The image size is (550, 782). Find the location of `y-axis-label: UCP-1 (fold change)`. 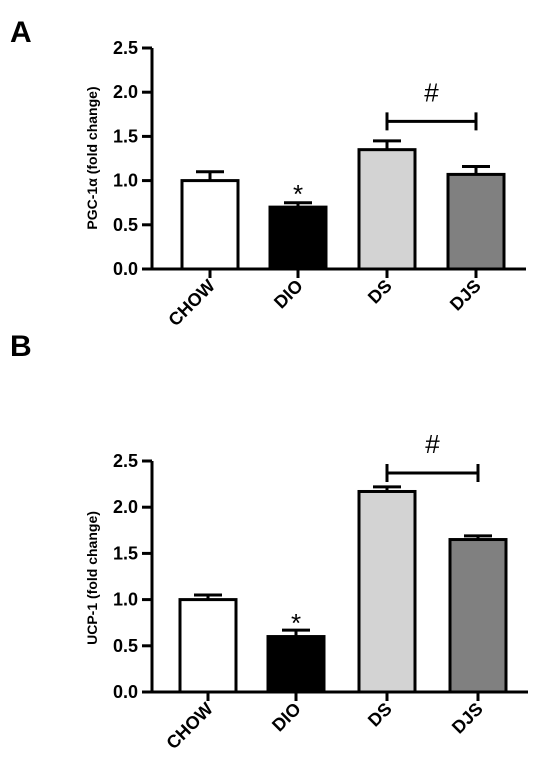

y-axis-label: UCP-1 (fold change) is located at coordinates (92, 578).